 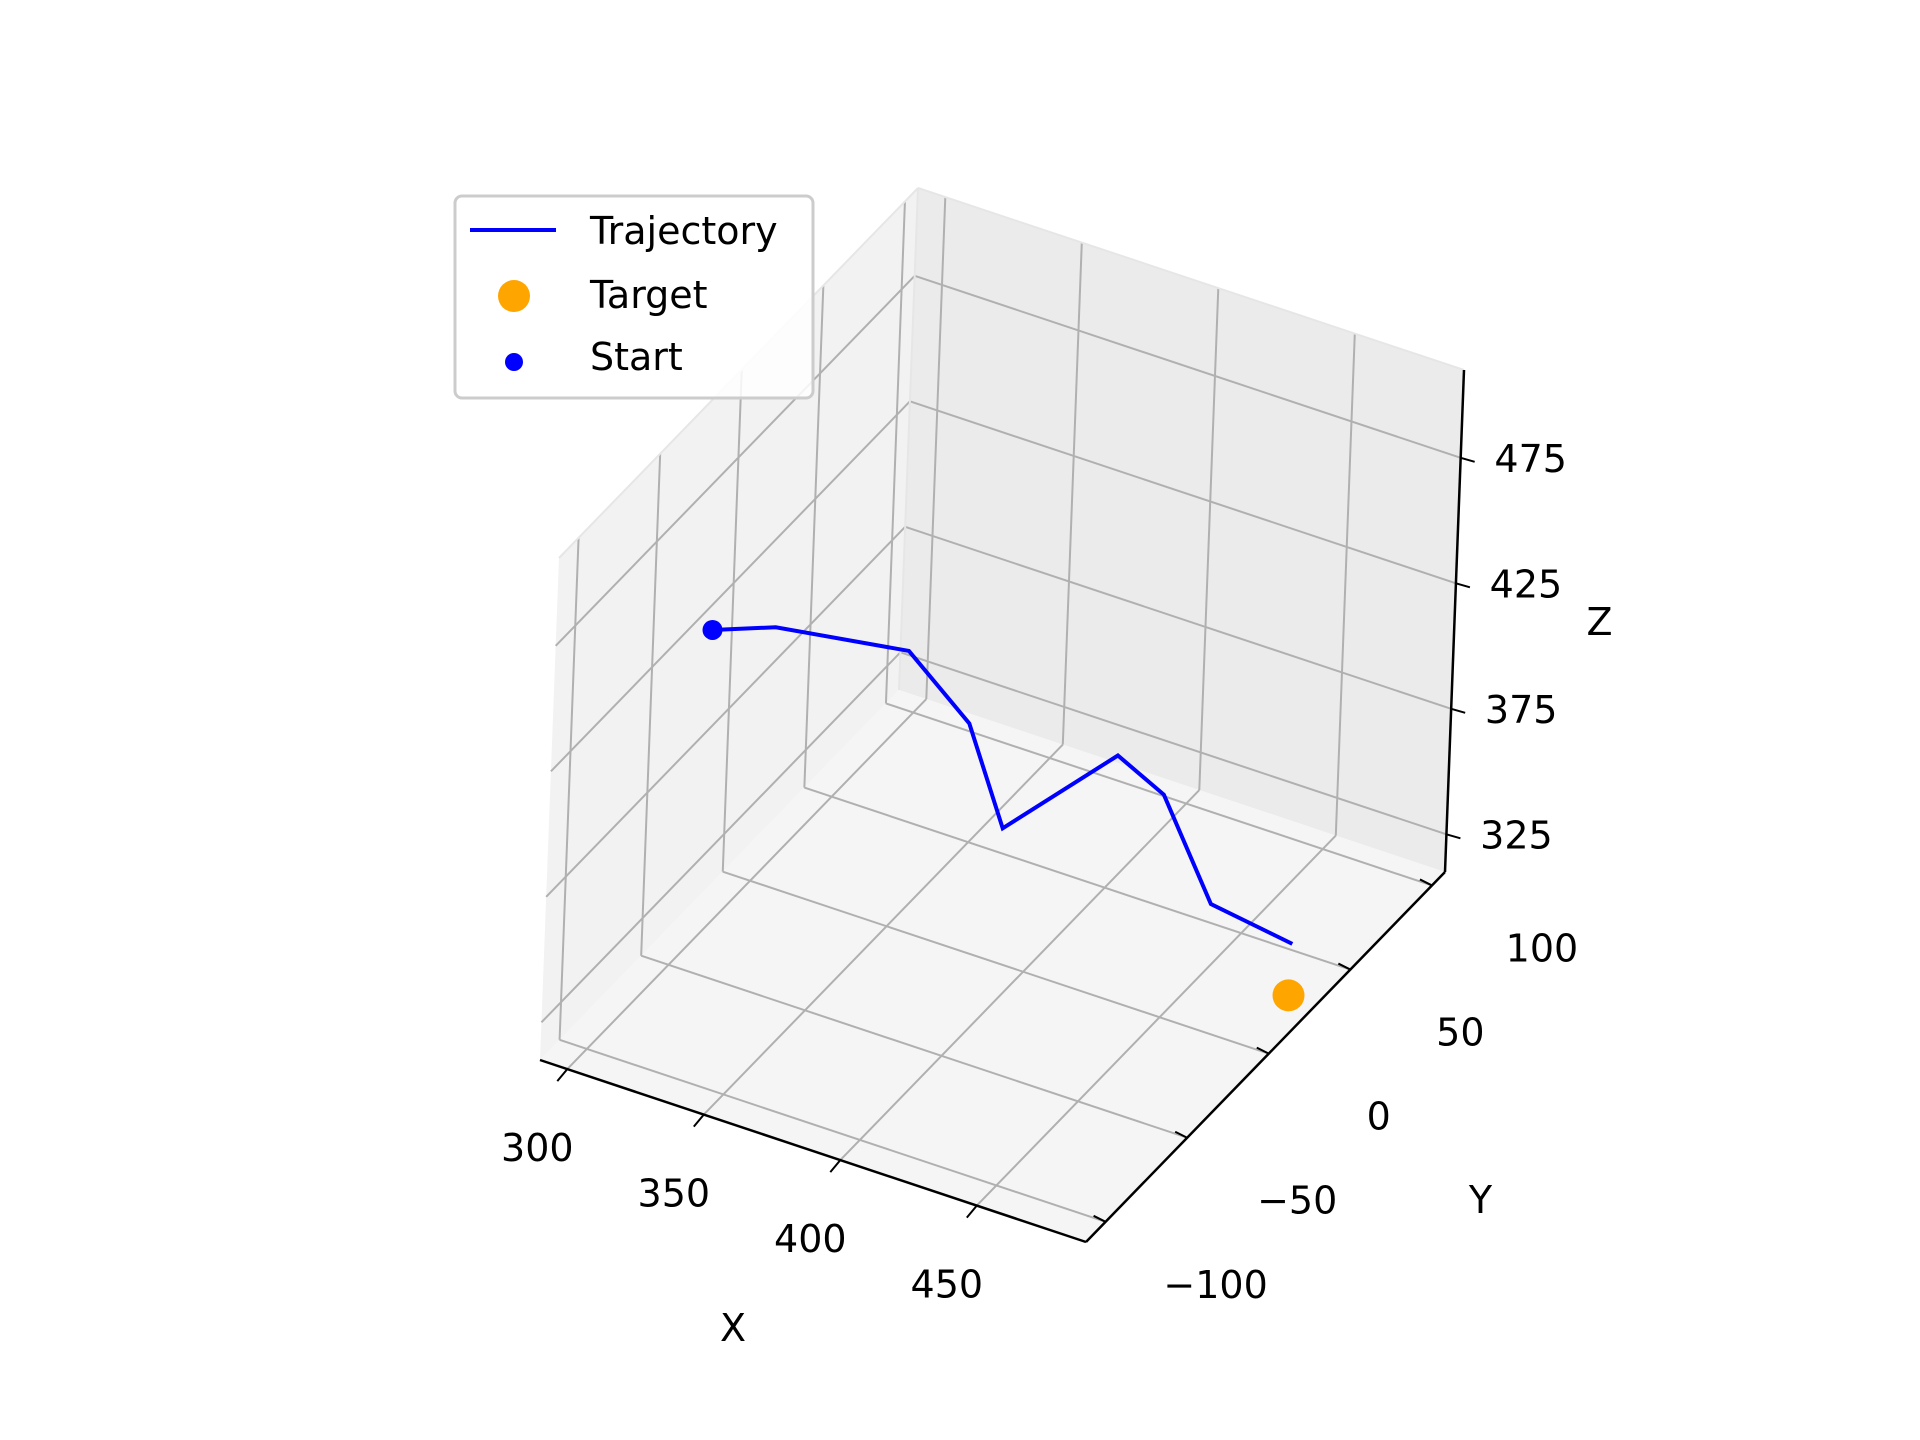 What do you see at coordinates (1480, 1200) in the screenshot?
I see `y-axis-label: Y` at bounding box center [1480, 1200].